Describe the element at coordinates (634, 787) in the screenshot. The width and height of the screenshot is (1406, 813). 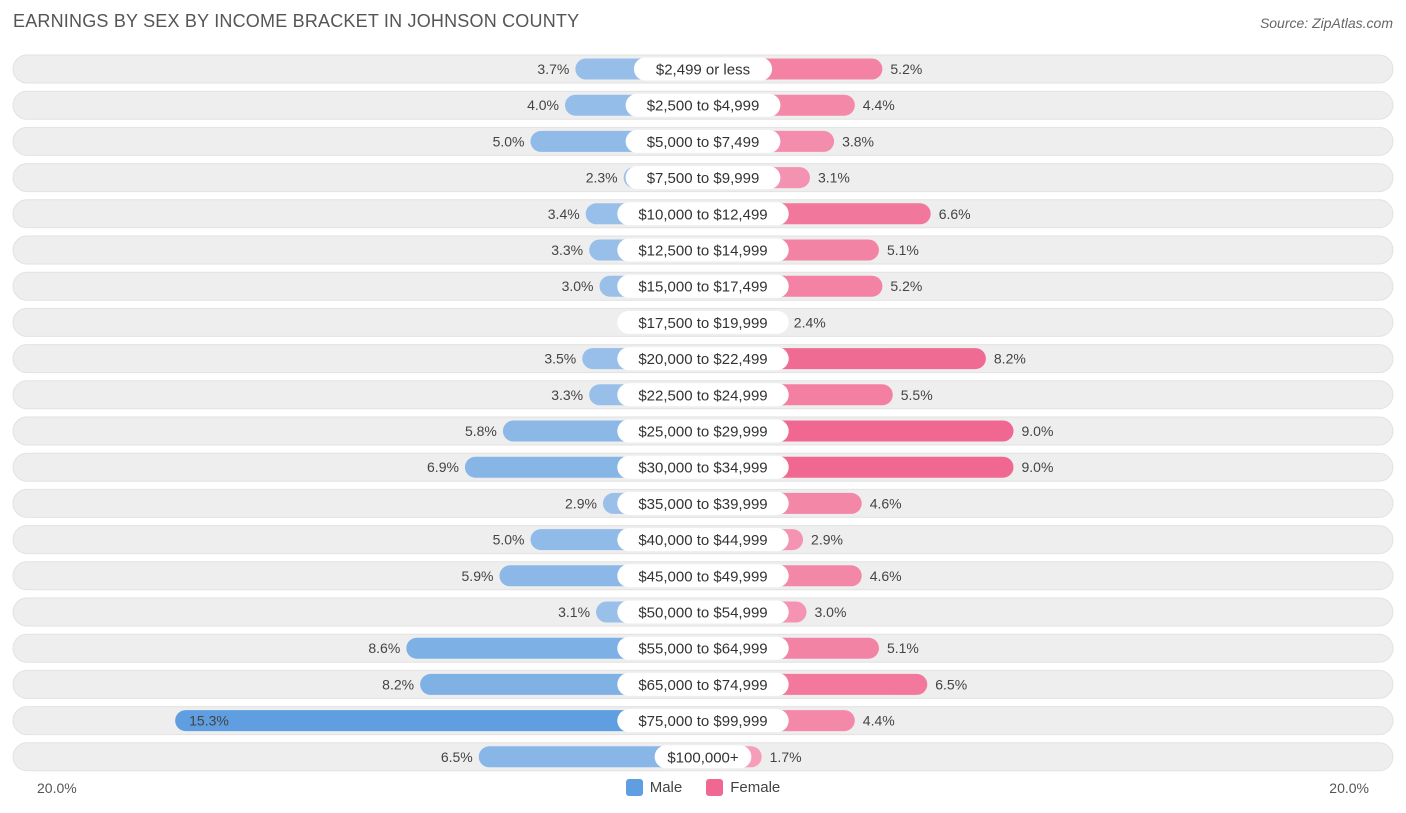
I see `legend-male-swatch` at that location.